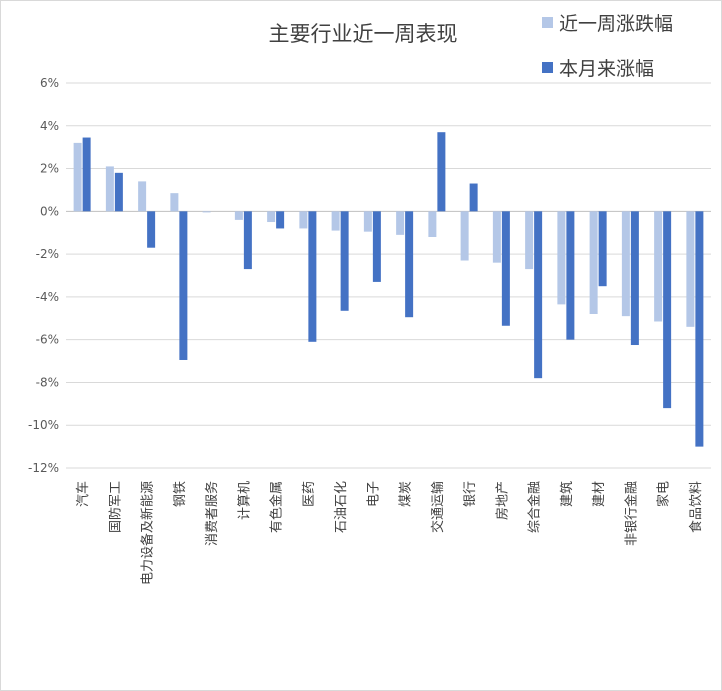  Describe the element at coordinates (43, 275) in the screenshot. I see `y-axis-tick-labels: 6% 4% 2% 0% -2% -4% -6% -8% -10% -12%` at that location.